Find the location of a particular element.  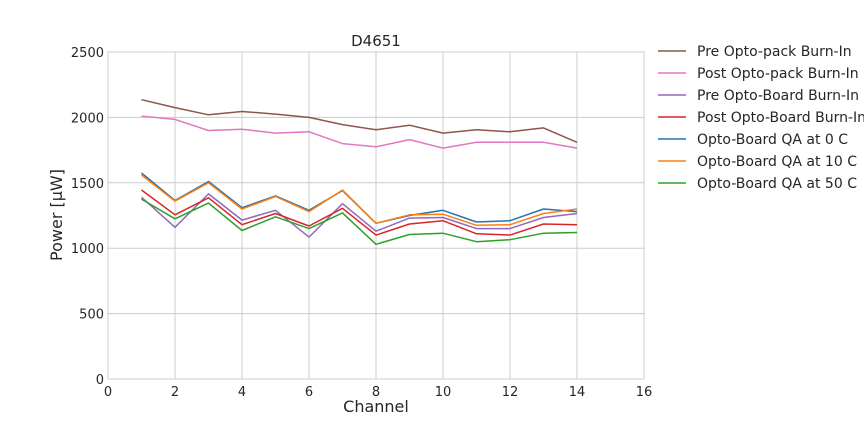

x-tick-label: 12 is located at coordinates (510, 392).